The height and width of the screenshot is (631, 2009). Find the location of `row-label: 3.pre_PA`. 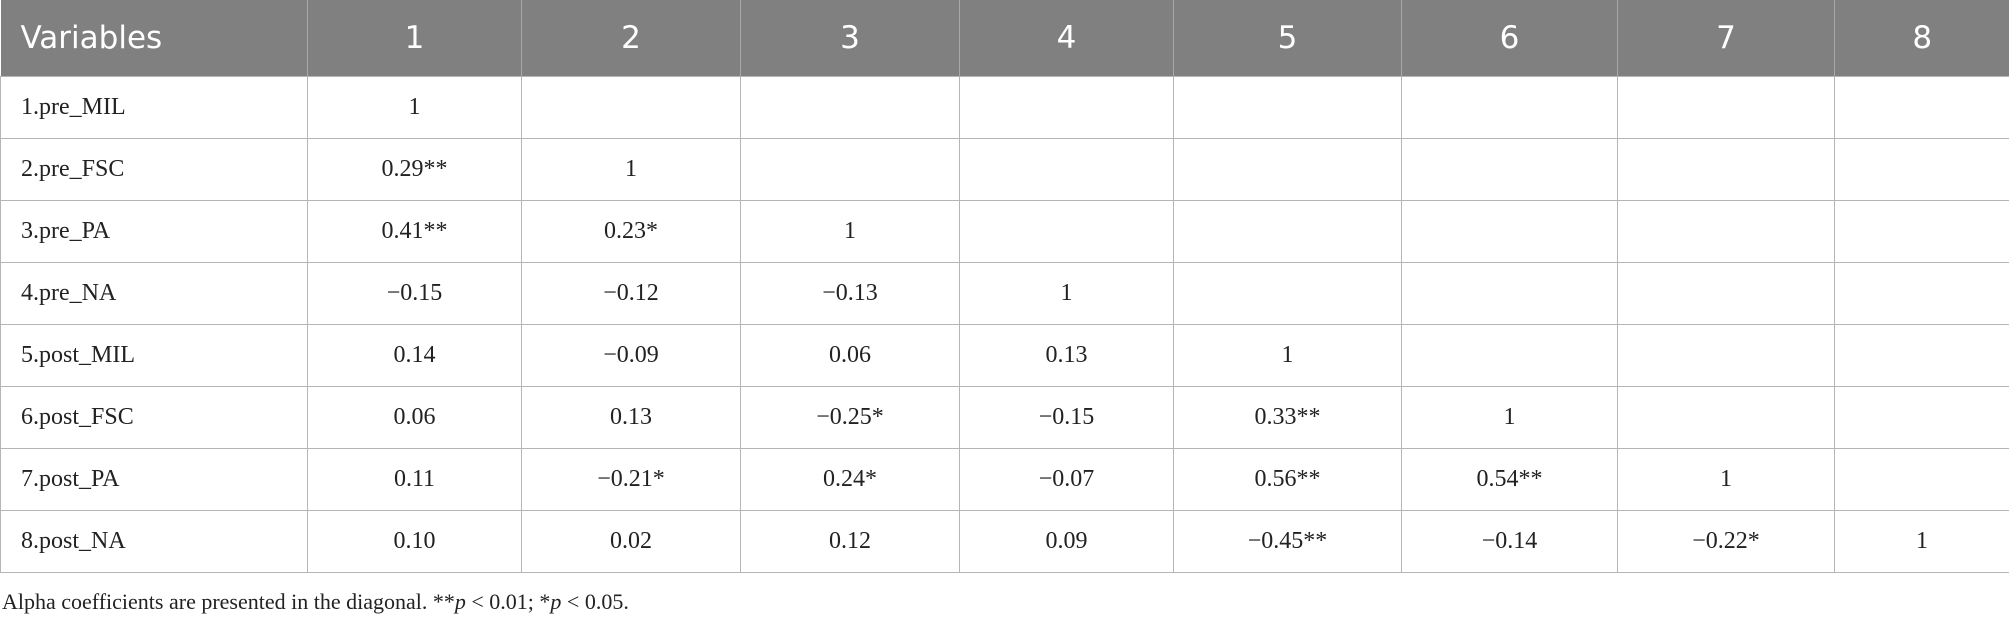

row-label: 3.pre_PA is located at coordinates (154, 231).